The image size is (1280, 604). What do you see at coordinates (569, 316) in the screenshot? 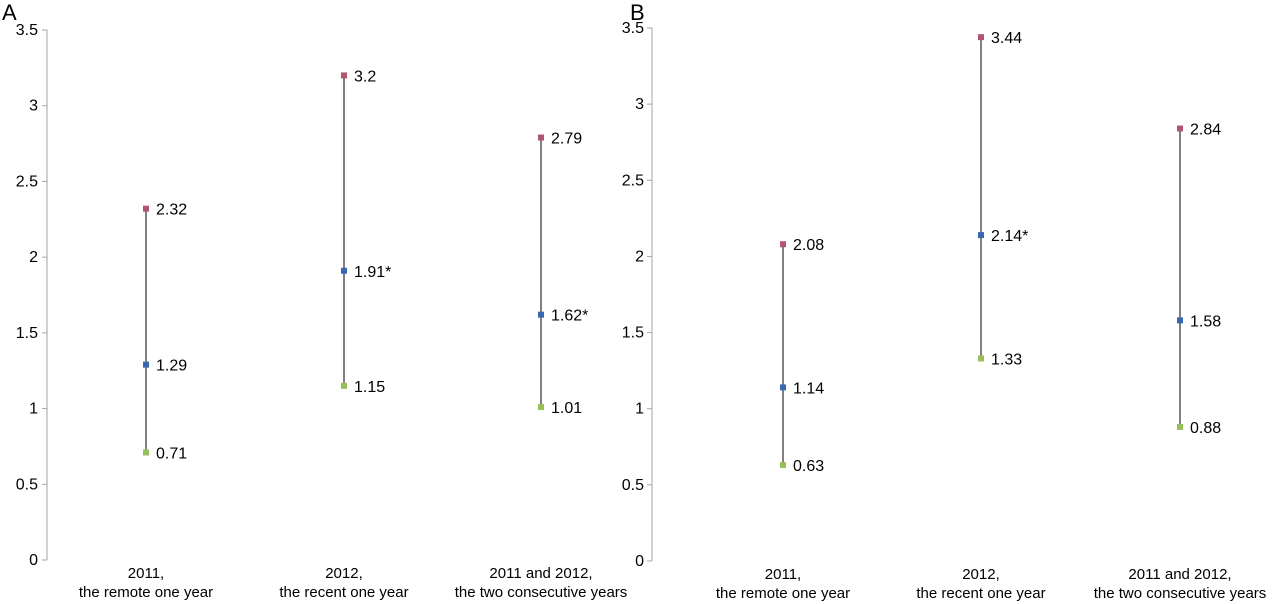
I see `data-label-estimate: 1.62*` at bounding box center [569, 316].